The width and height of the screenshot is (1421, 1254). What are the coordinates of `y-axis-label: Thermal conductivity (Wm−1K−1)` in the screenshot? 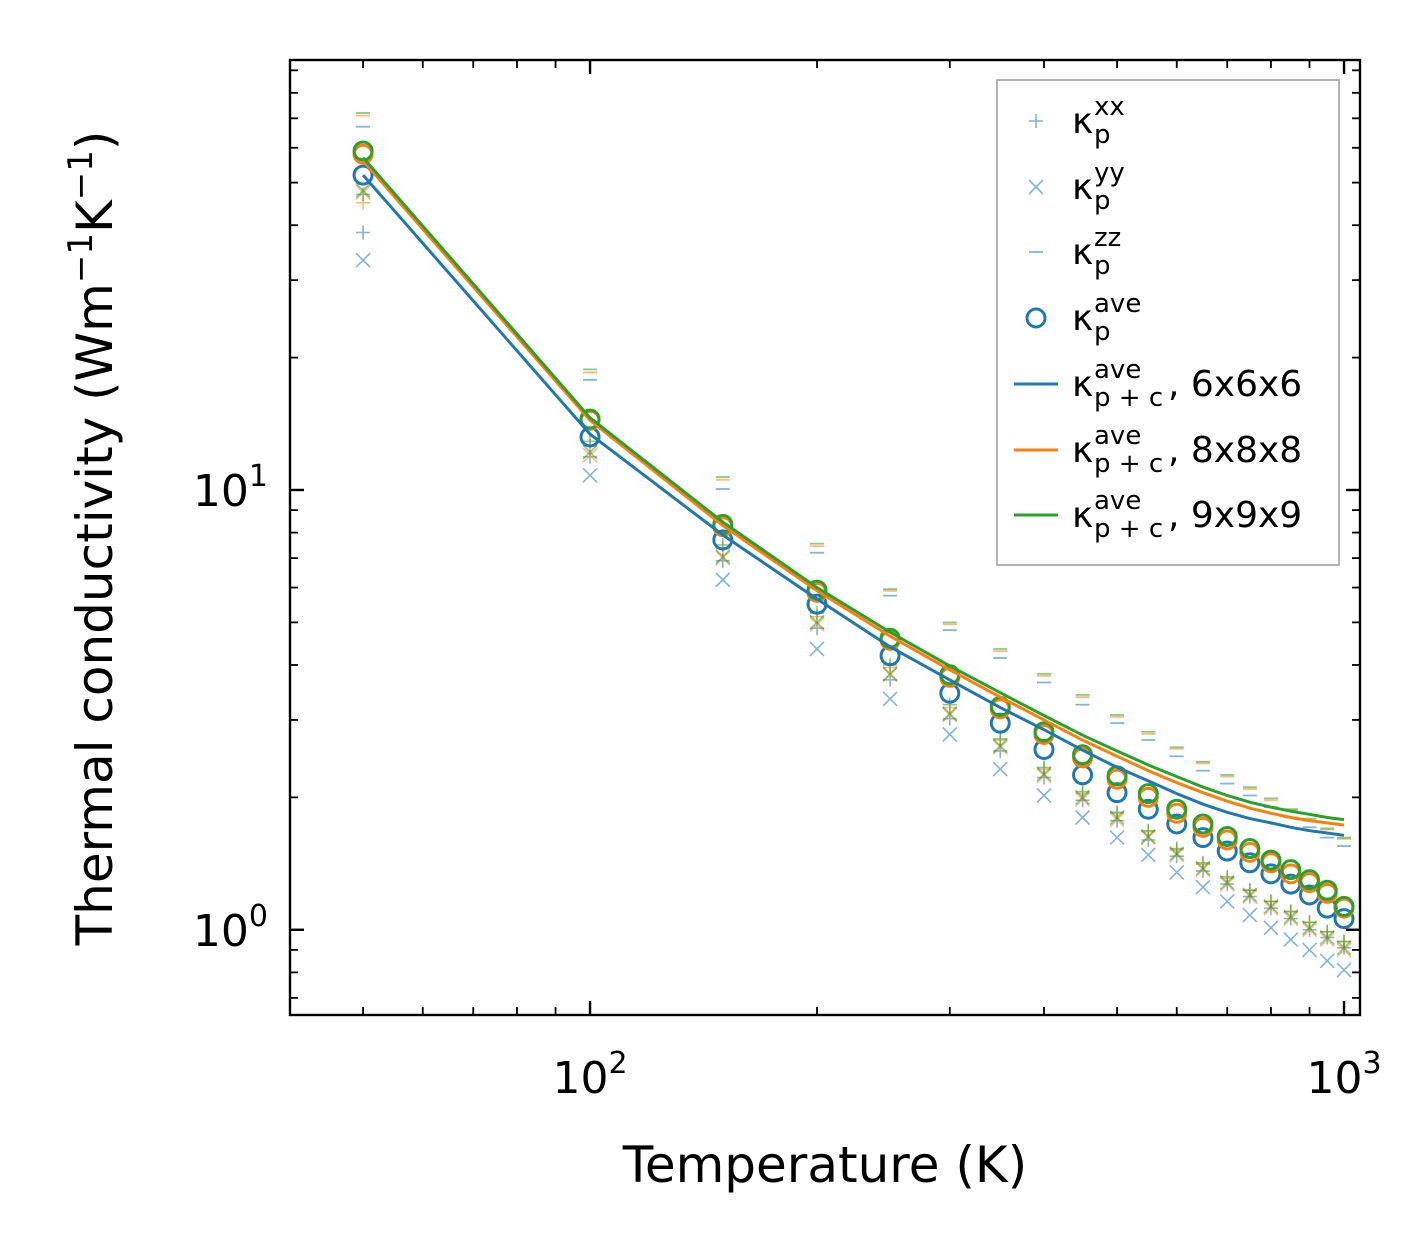 It's located at (92, 539).